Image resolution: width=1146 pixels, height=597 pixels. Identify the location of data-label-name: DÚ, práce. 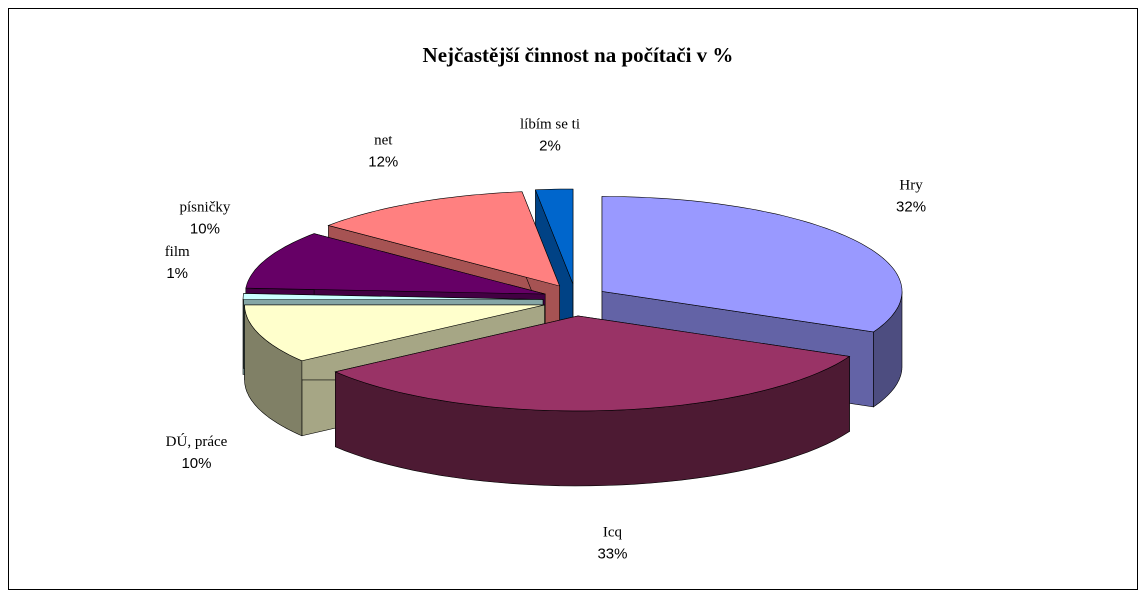
(197, 441).